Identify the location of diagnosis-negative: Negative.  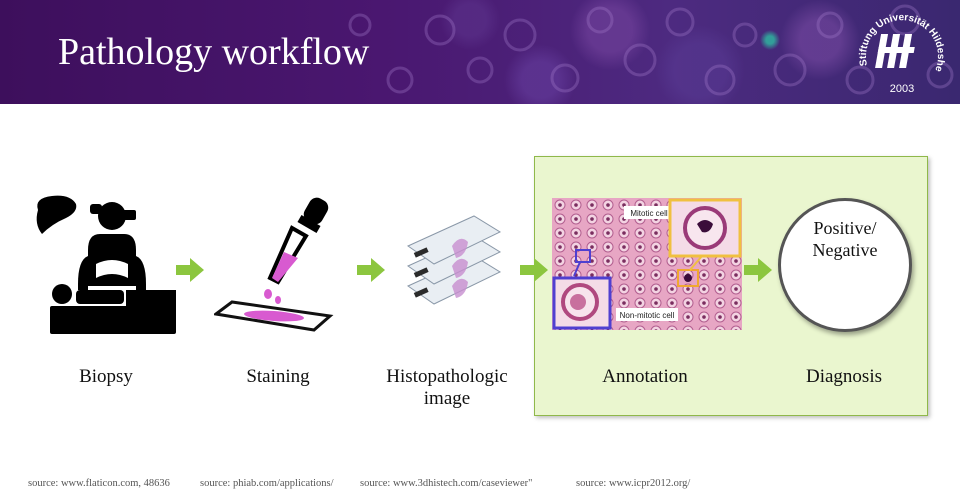
(845, 250).